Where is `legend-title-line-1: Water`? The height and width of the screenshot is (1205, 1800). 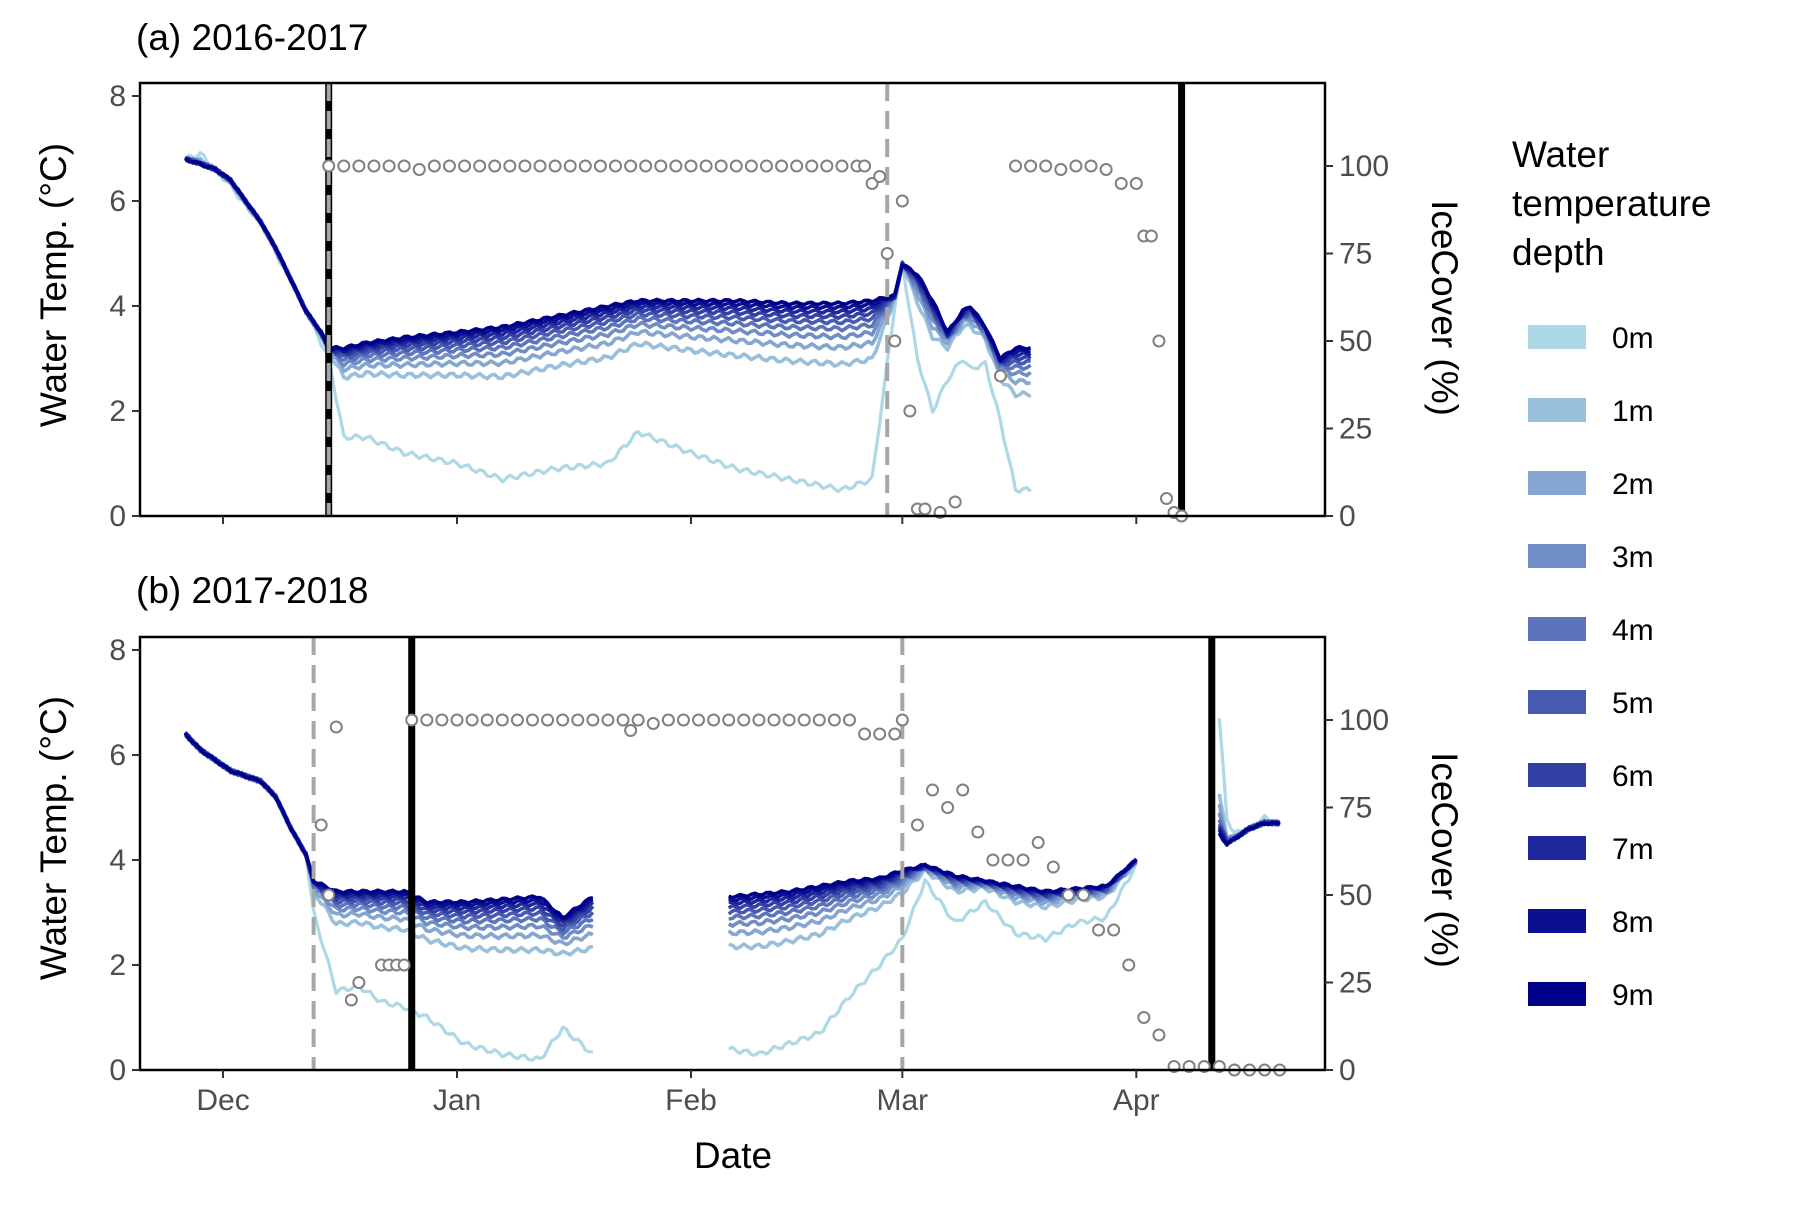
legend-title-line-1: Water is located at coordinates (1560, 154).